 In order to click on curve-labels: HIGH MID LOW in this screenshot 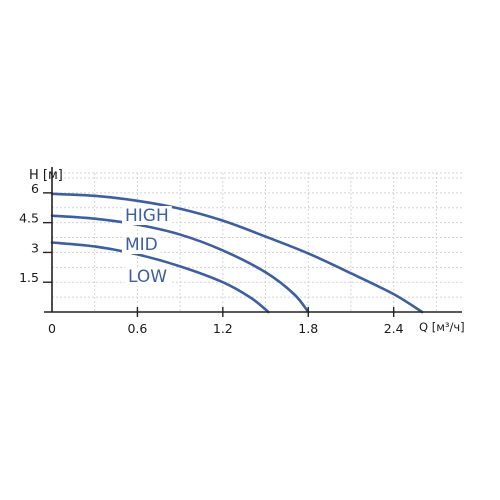, I will do `click(147, 246)`.